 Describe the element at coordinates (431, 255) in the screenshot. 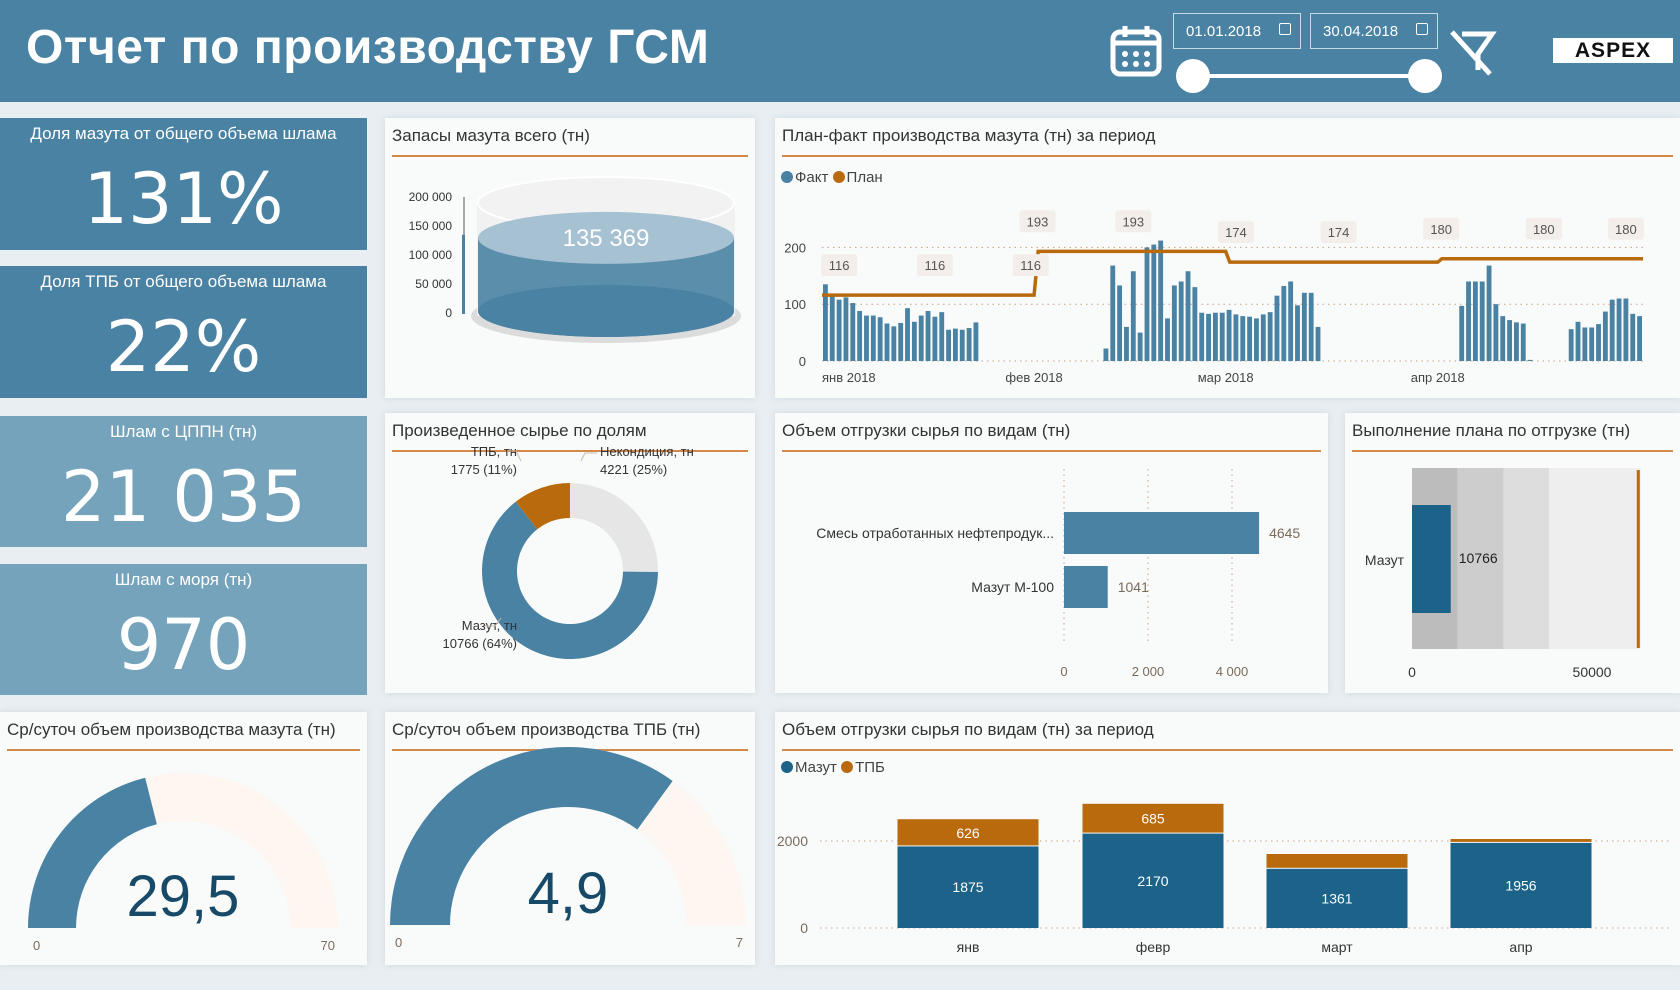

I see `y-tick: 100 000` at that location.